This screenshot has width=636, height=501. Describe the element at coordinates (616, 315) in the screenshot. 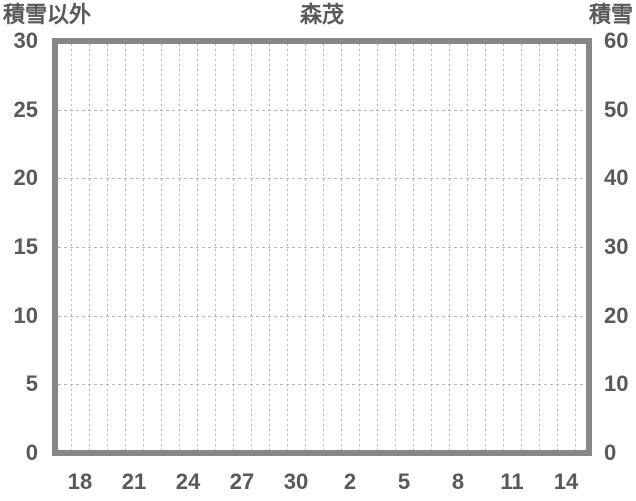

I see `right-axis-tick: 20` at that location.